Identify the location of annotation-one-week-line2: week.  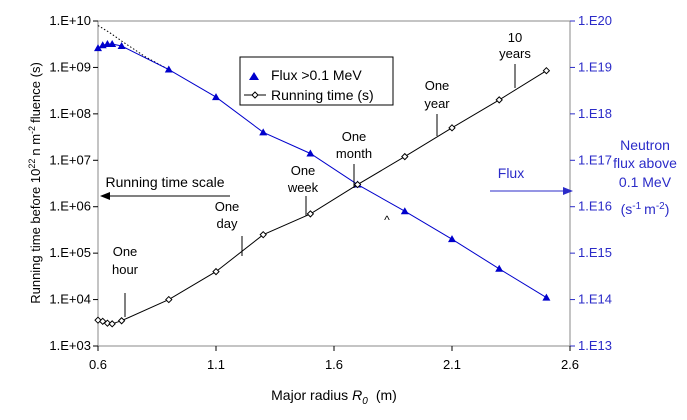
(303, 187).